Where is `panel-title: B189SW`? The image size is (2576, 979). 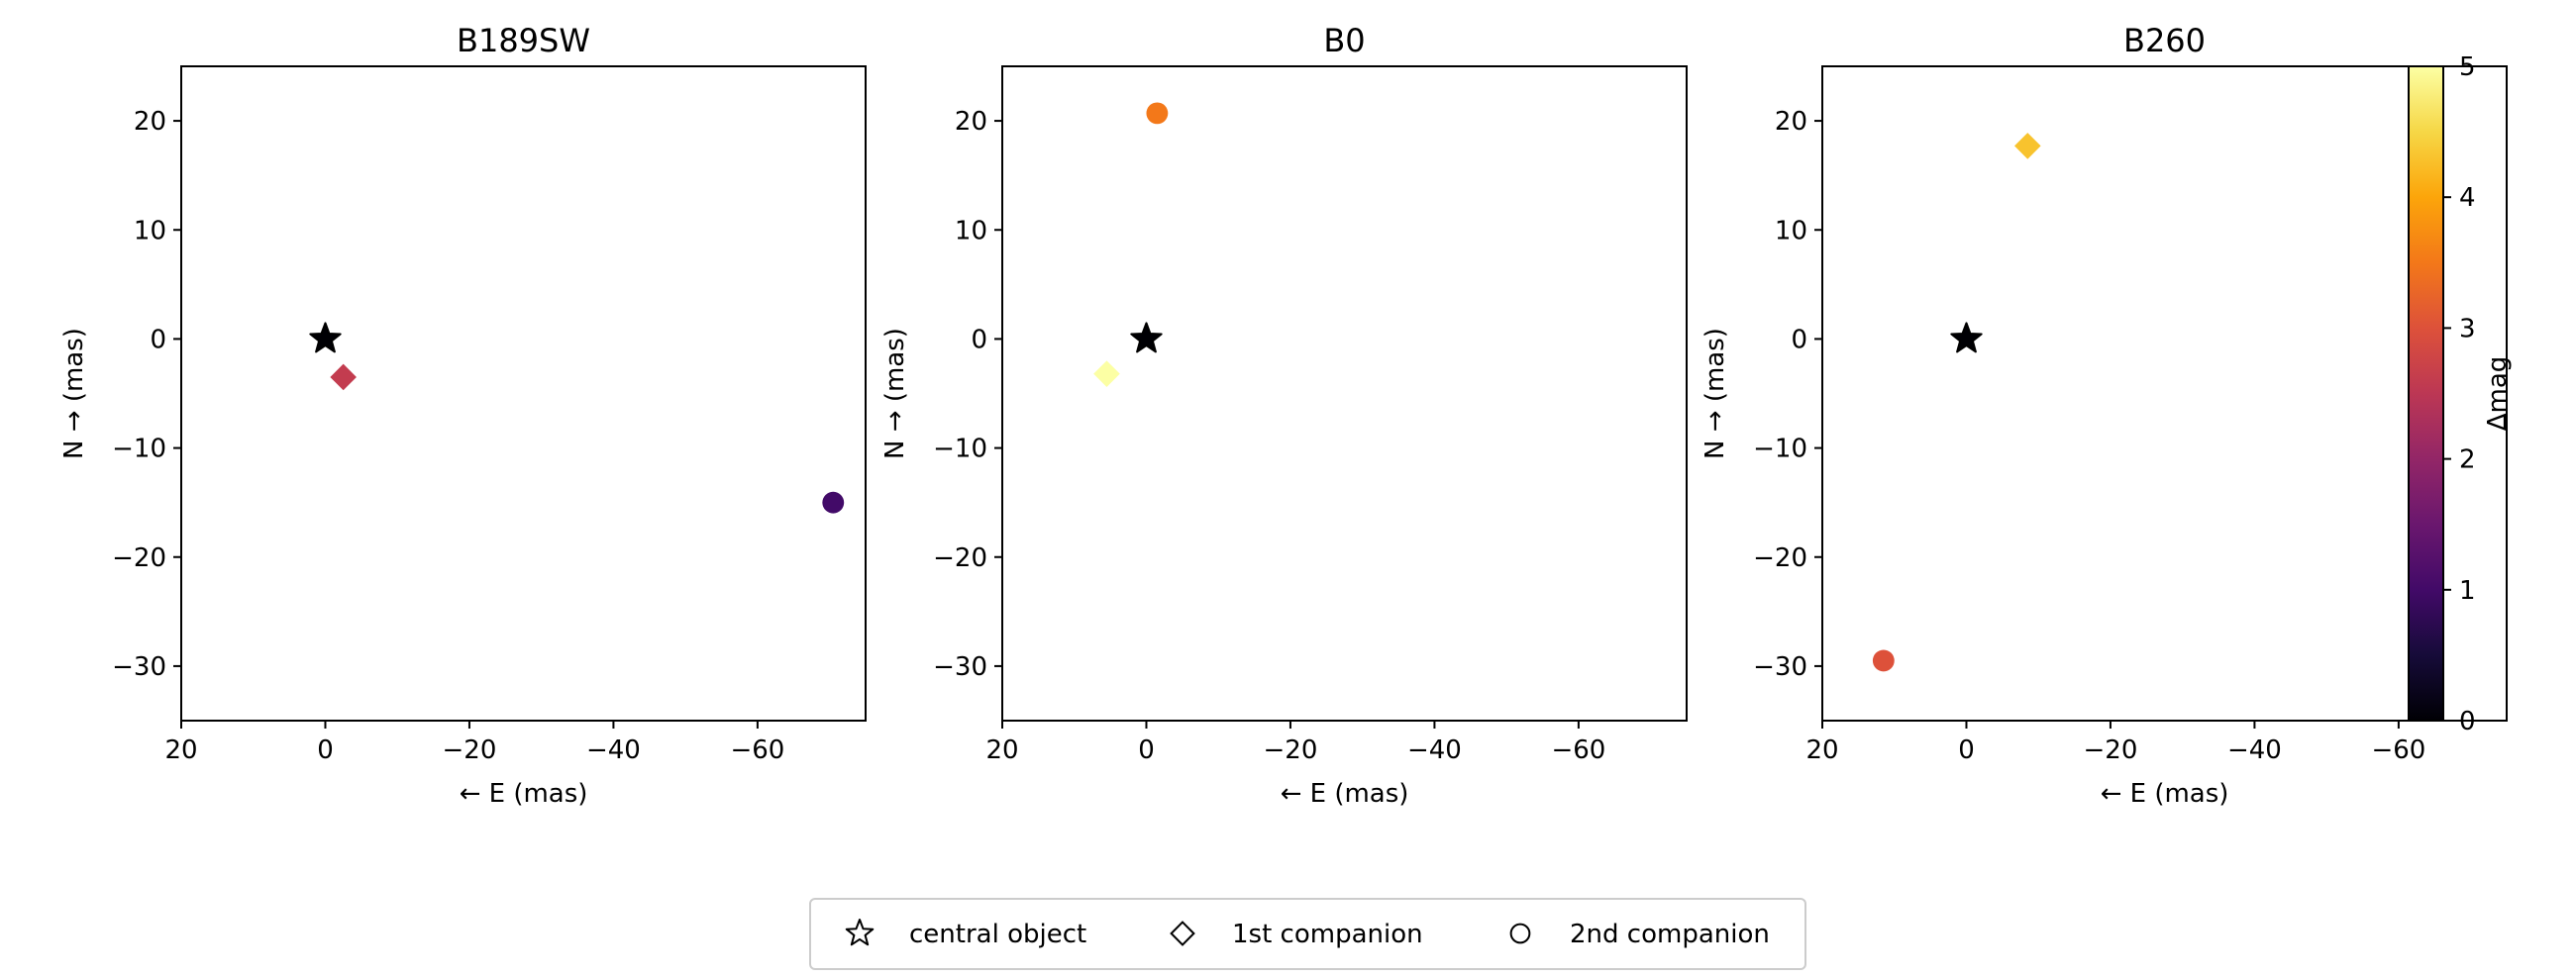 panel-title: B189SW is located at coordinates (523, 41).